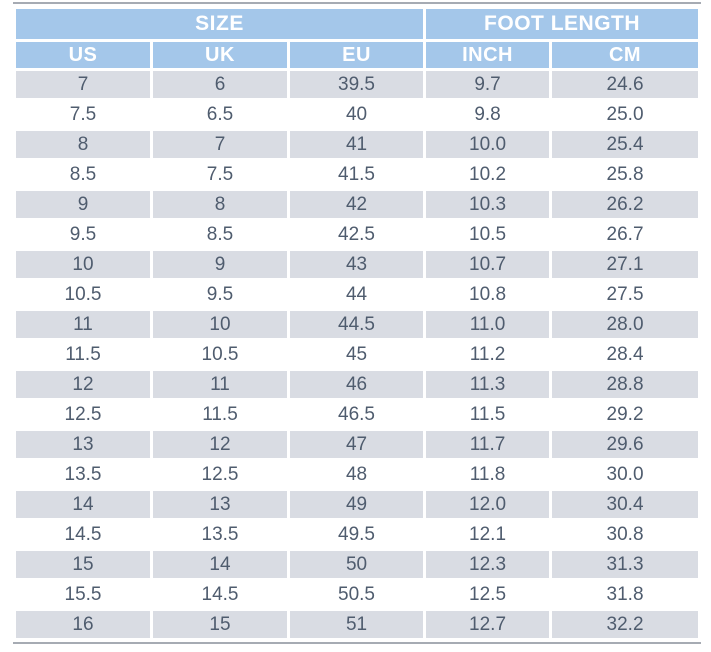  I want to click on table-row: 10.5 9.5 44 10.8 27.5, so click(357, 294).